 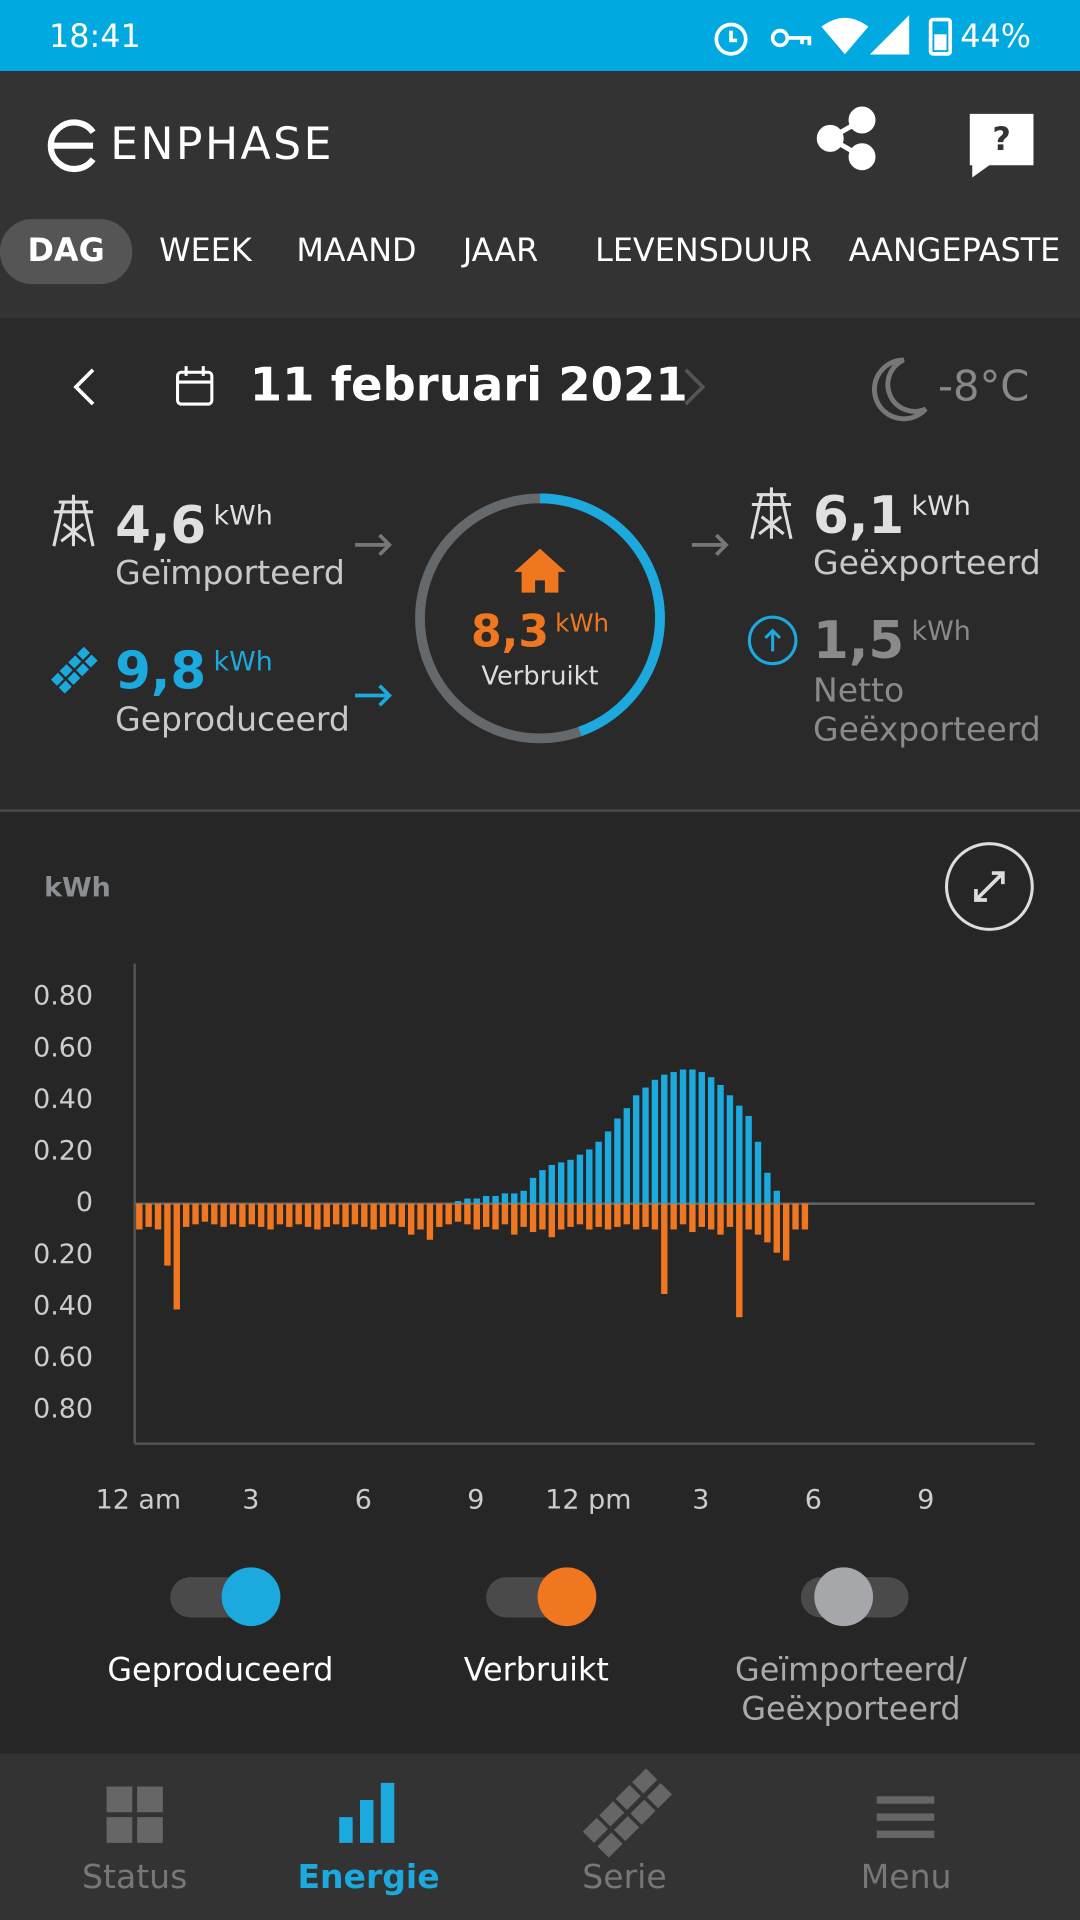 What do you see at coordinates (194, 672) in the screenshot?
I see `produced-value: 9,8 kWh` at bounding box center [194, 672].